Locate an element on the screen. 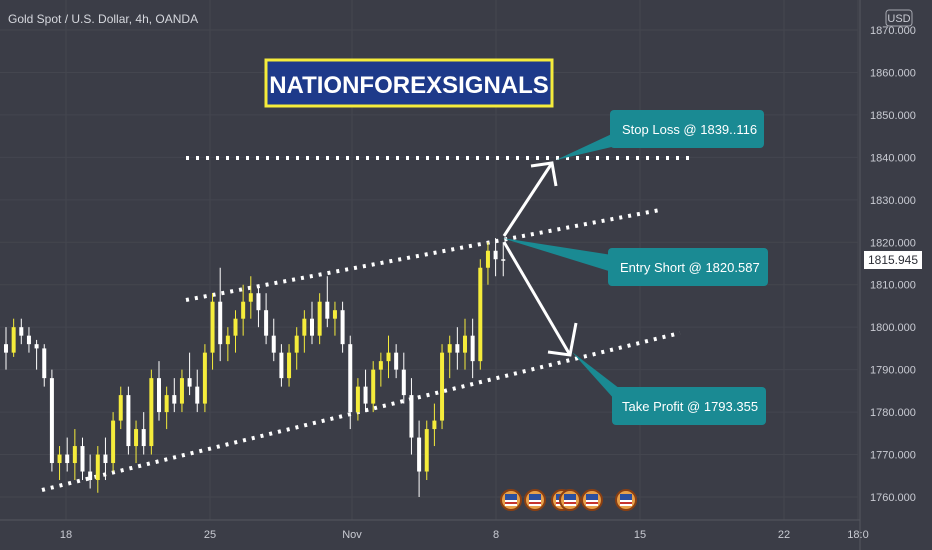  last-price-tag: 1815.945 is located at coordinates (893, 260).